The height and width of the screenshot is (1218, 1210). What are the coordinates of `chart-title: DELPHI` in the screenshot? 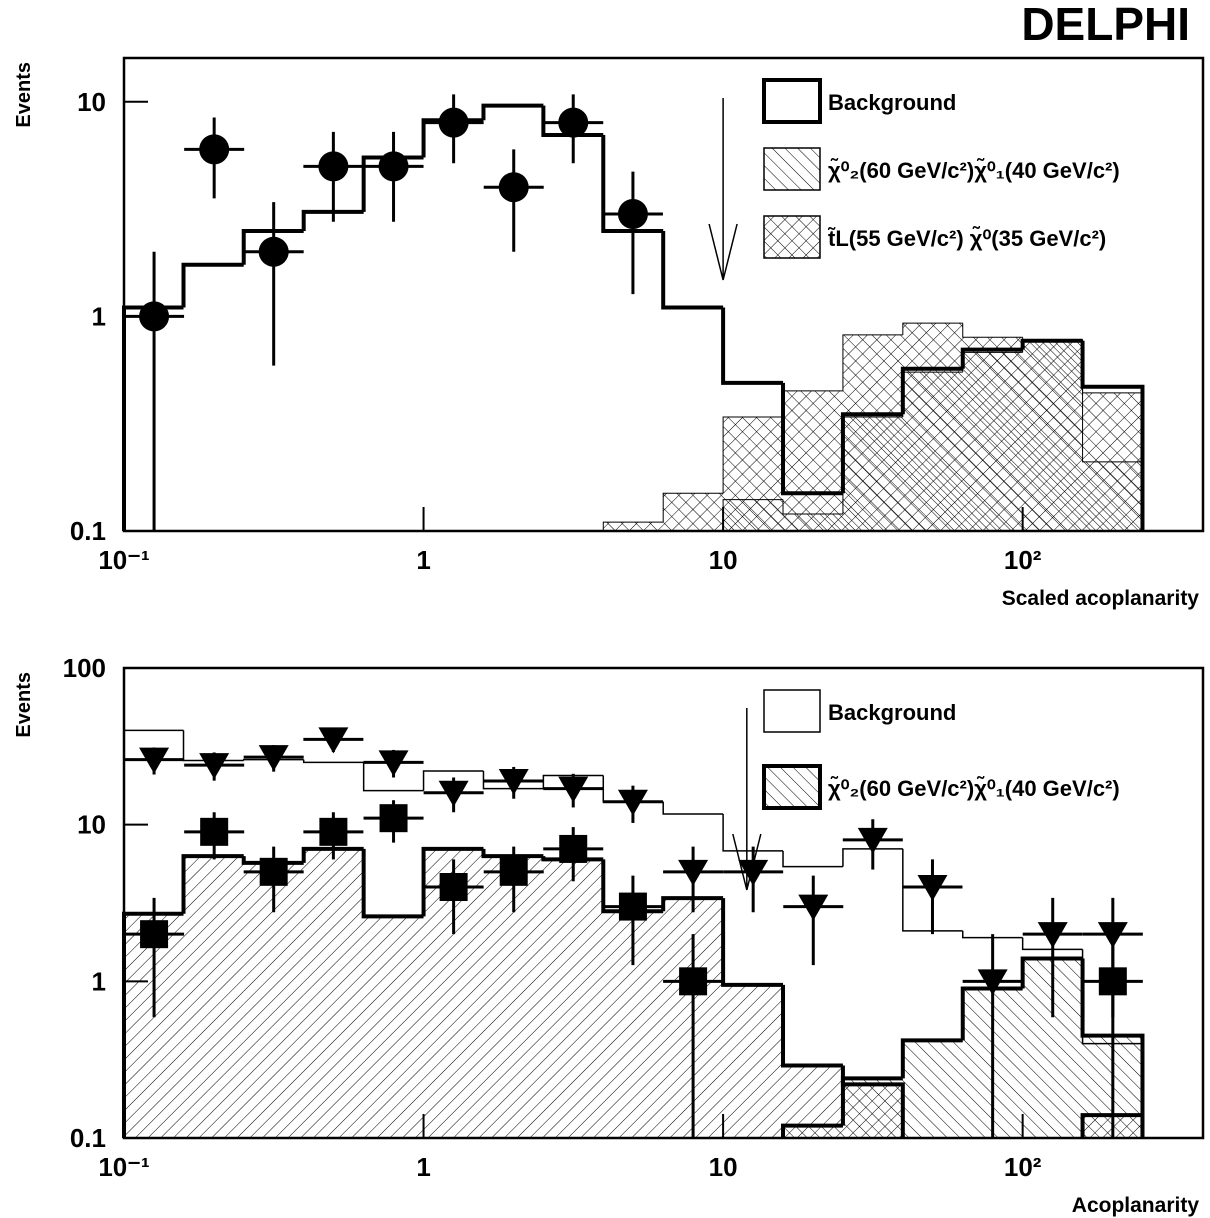 It's located at (1105, 25).